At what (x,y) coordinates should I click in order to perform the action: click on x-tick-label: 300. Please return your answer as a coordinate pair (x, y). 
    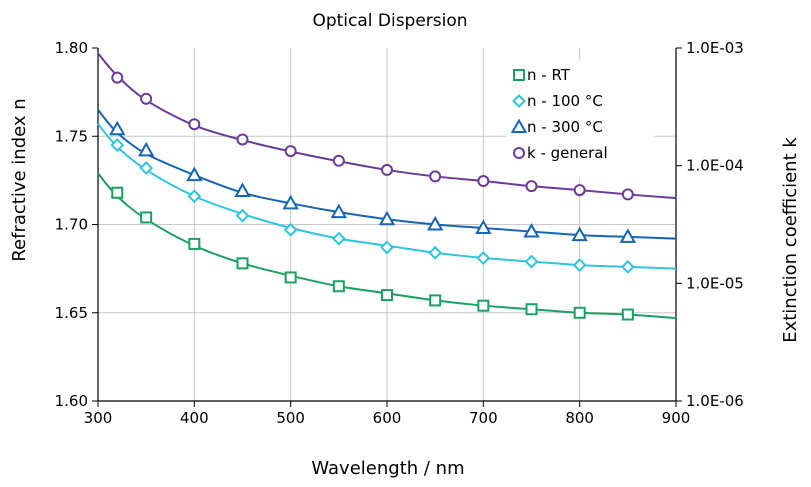
    Looking at the image, I should click on (98, 418).